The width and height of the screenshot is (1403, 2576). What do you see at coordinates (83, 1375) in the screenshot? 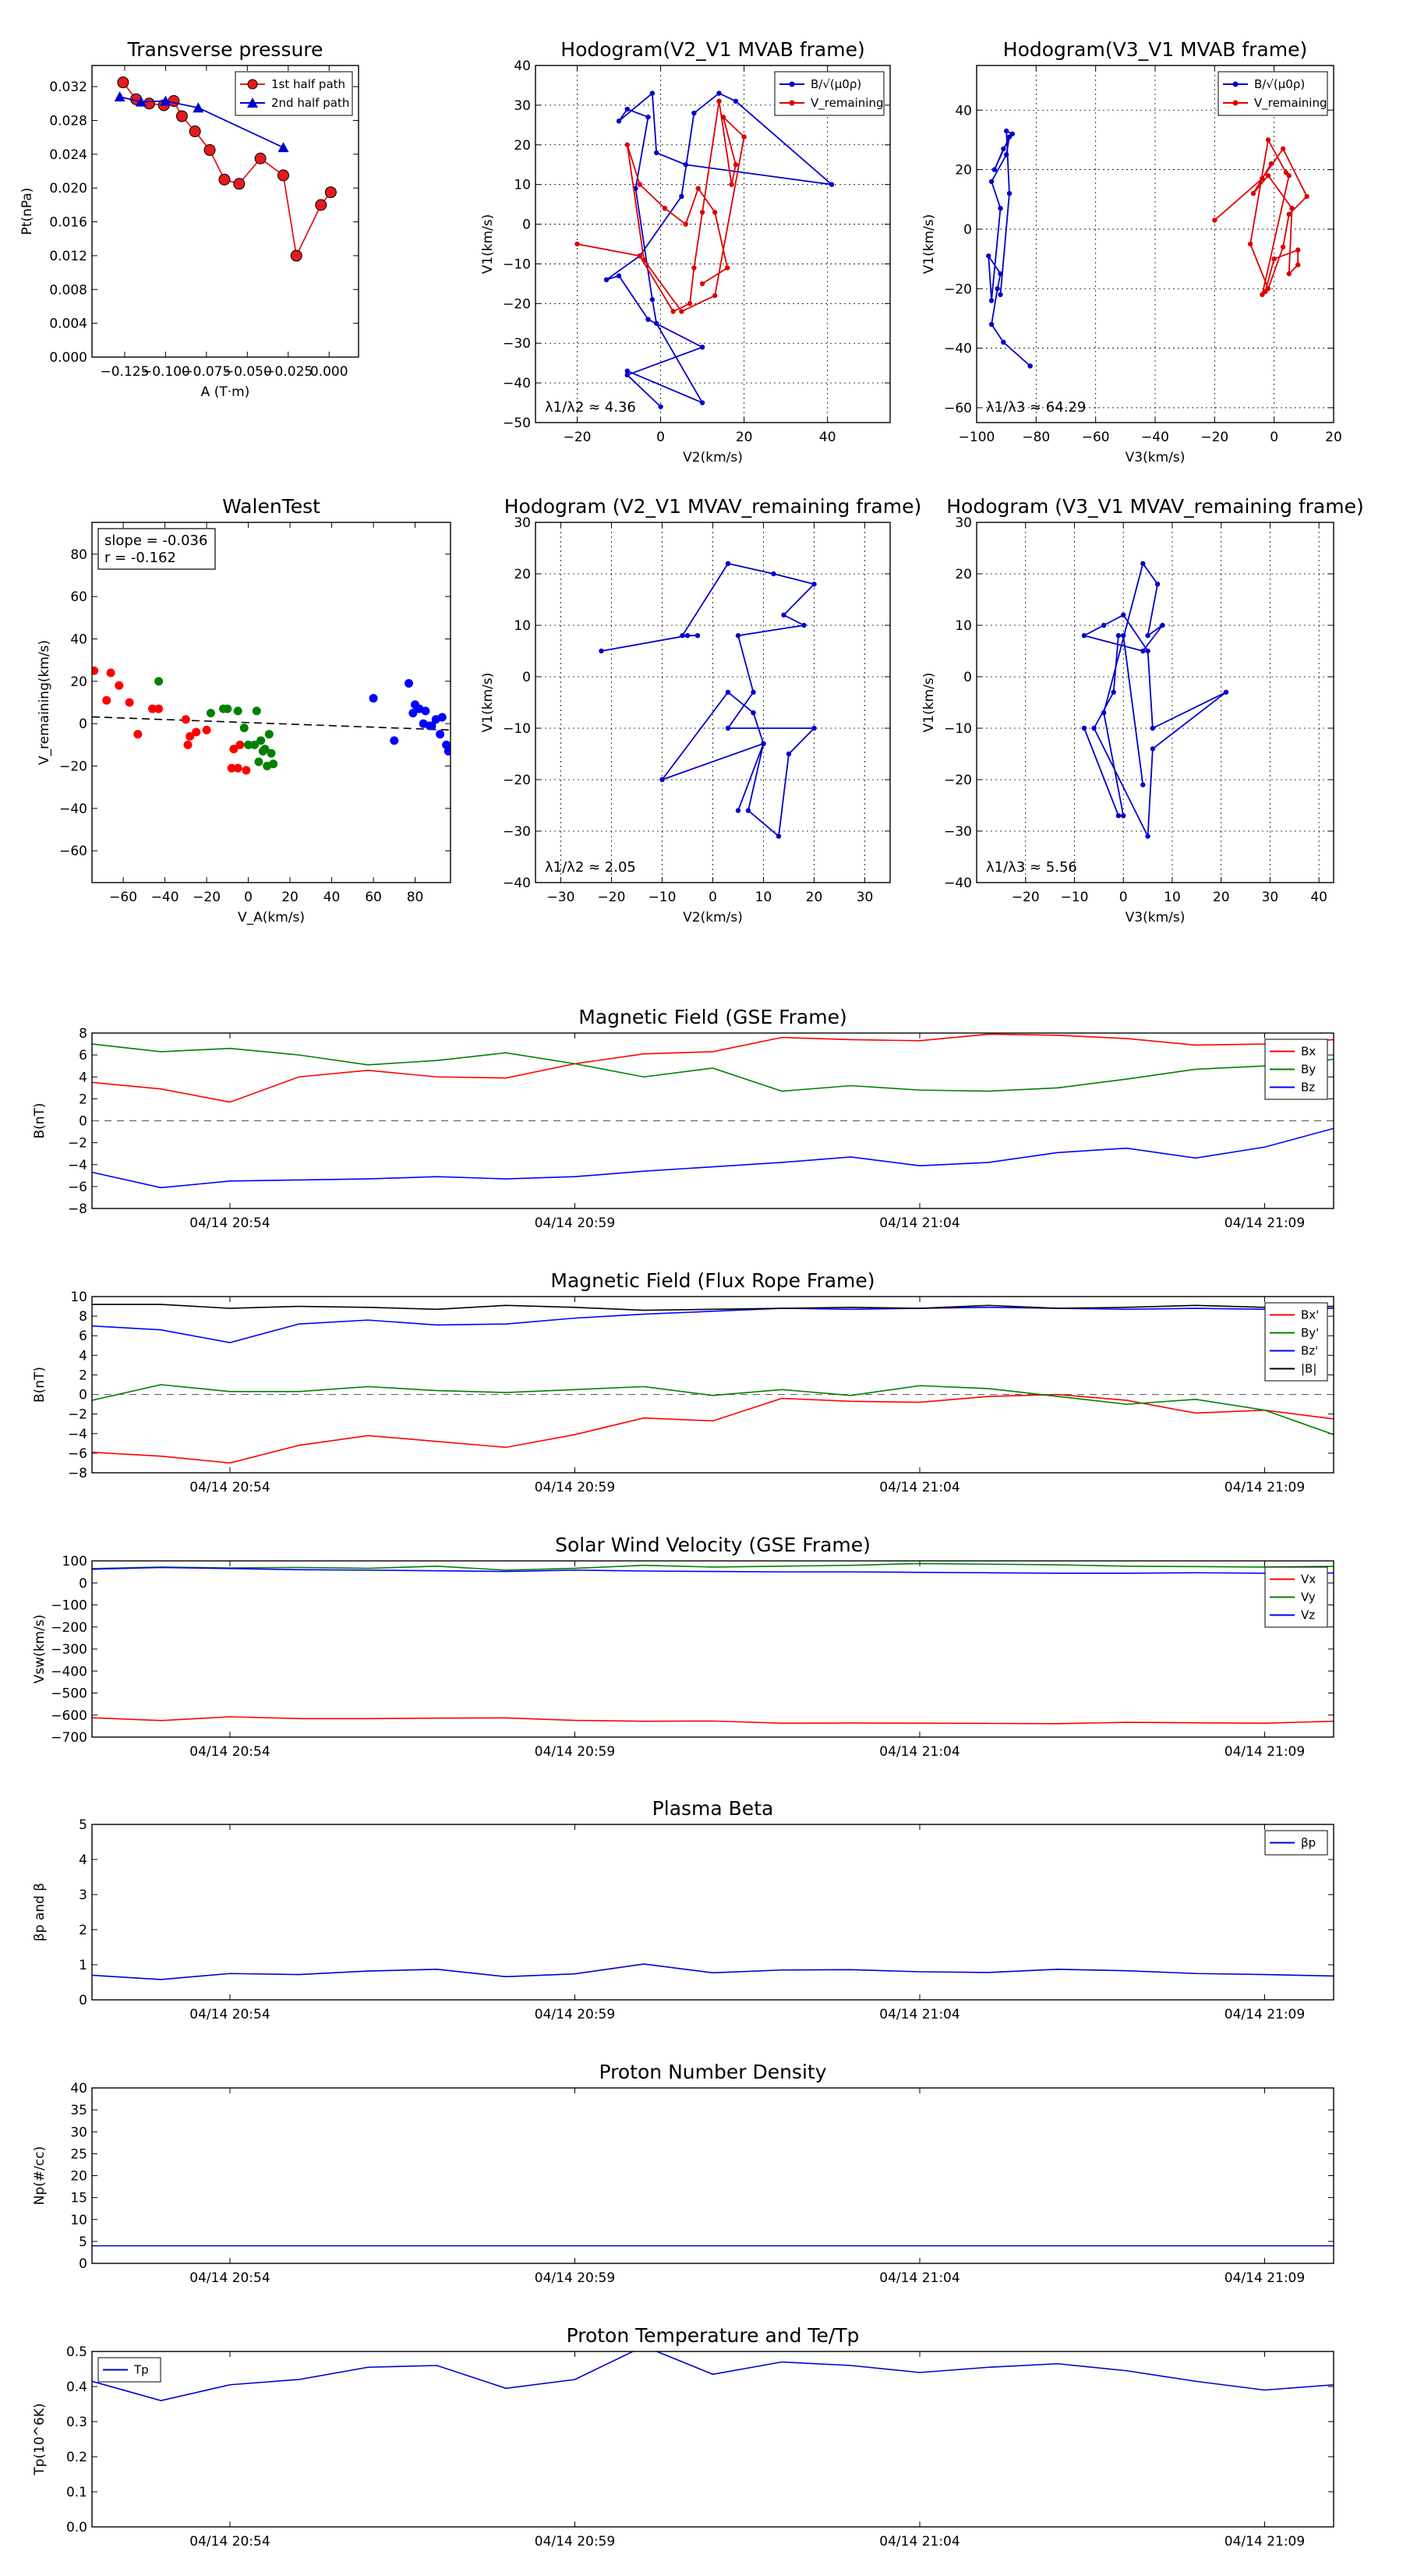
I see `y-tick-label: 2` at bounding box center [83, 1375].